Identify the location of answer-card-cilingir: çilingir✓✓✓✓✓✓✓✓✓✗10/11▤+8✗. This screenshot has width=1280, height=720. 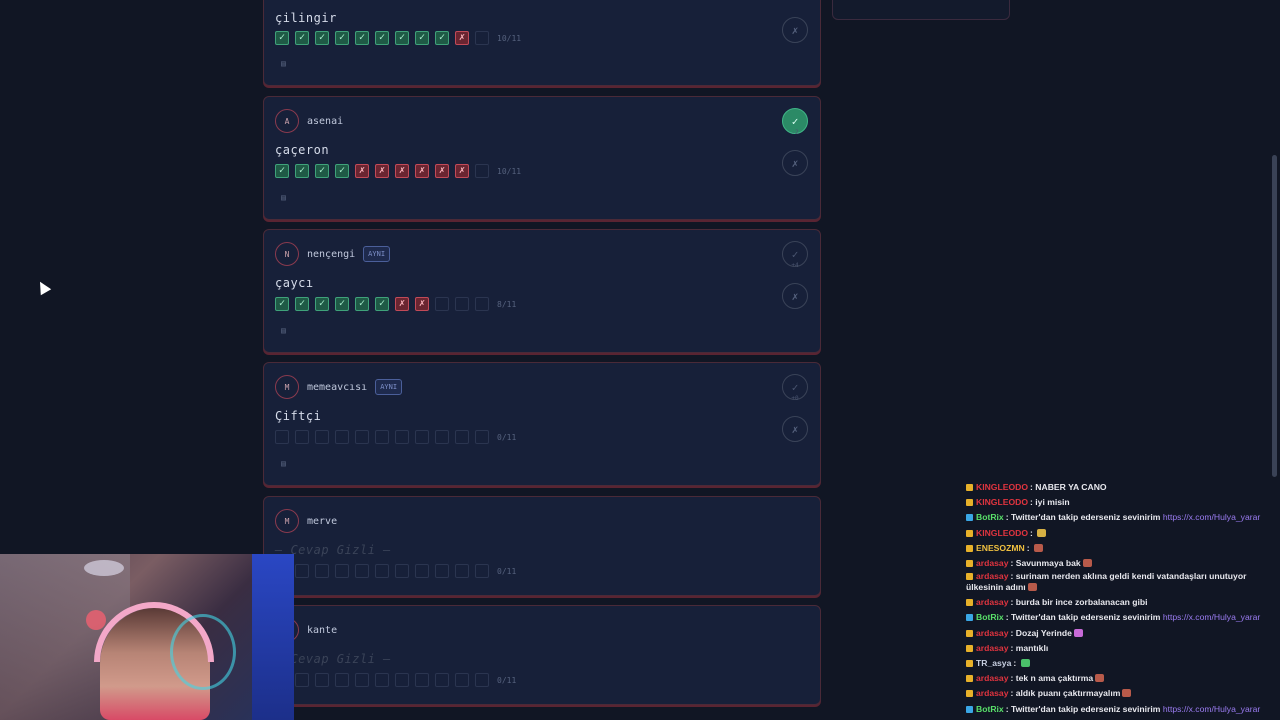
(542, 43).